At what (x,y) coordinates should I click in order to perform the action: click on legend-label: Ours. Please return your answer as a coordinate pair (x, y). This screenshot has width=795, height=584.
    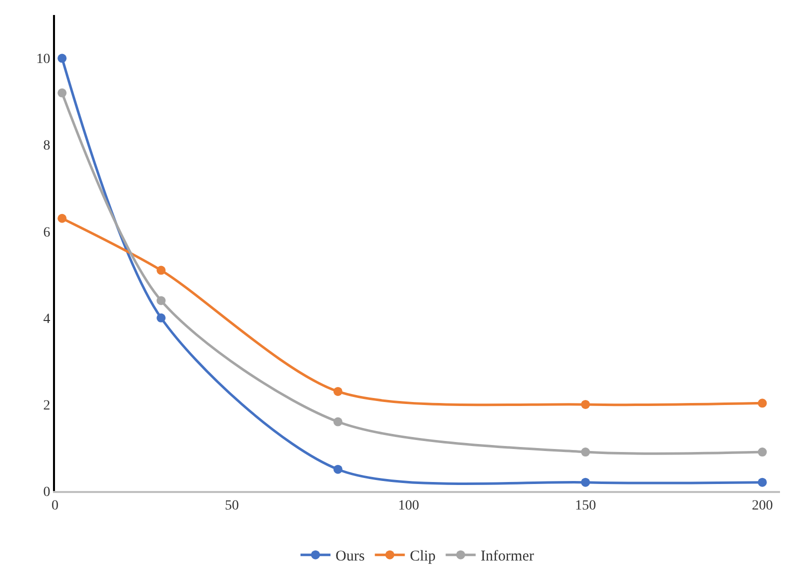
    Looking at the image, I should click on (350, 556).